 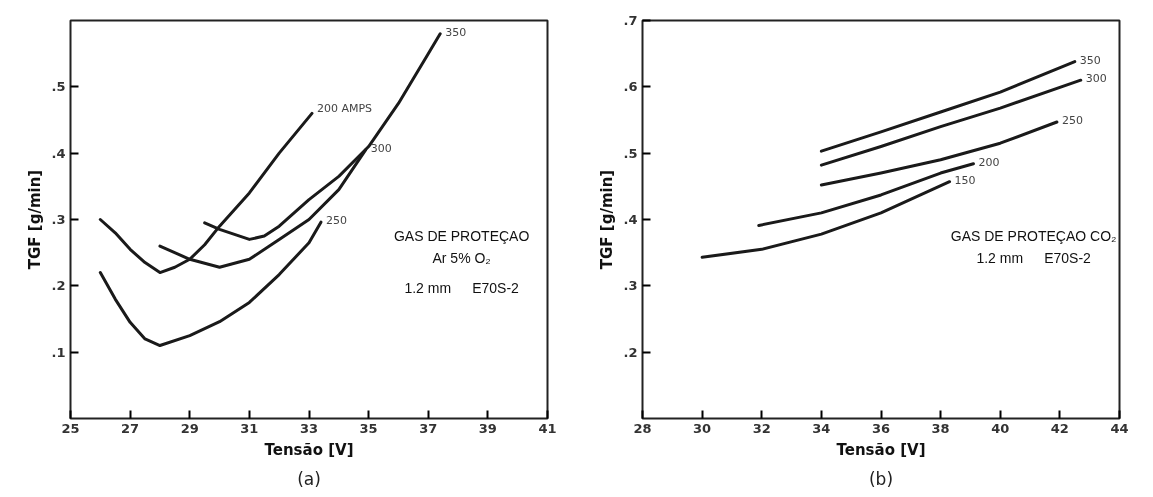 I want to click on series-label: 200 AMPS, so click(x=344, y=109).